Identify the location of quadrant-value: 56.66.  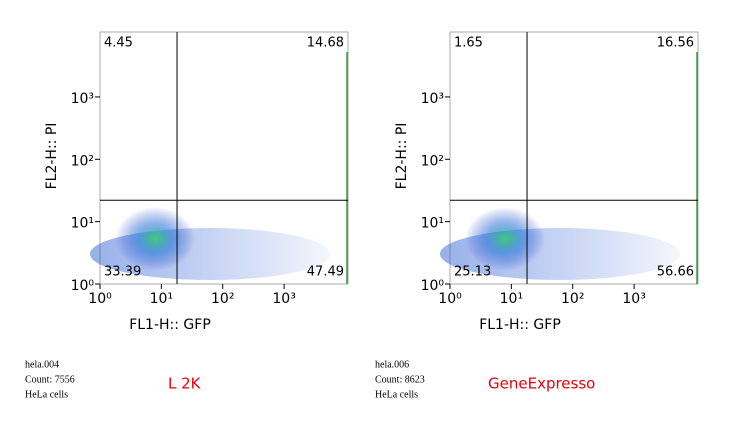
(675, 272).